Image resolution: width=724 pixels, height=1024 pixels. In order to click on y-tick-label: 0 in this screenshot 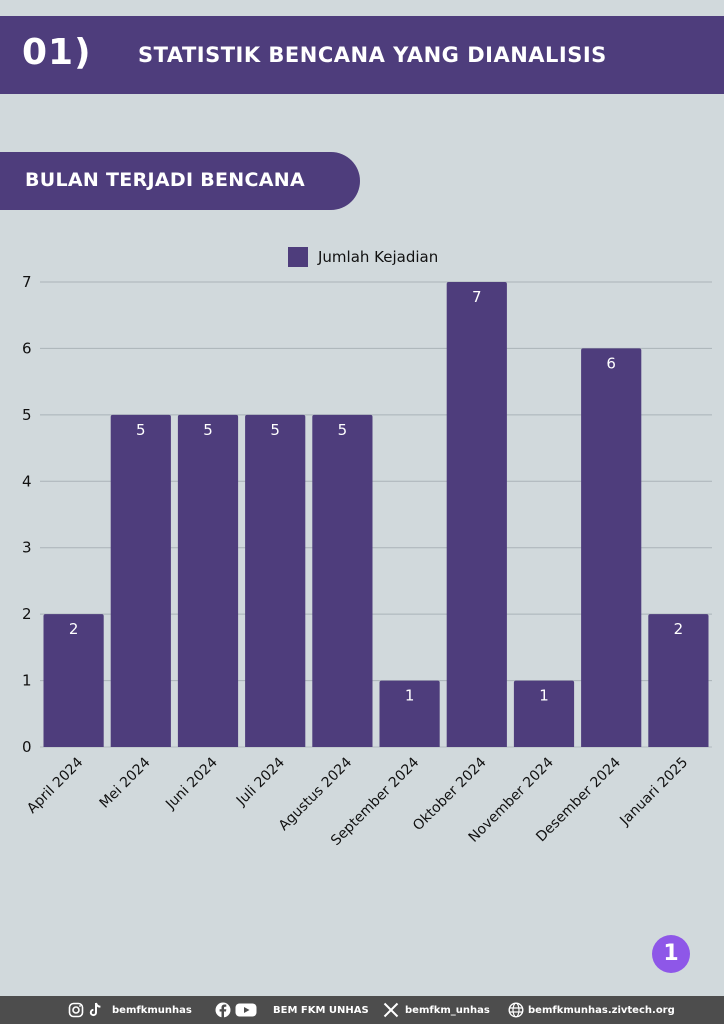, I will do `click(27, 747)`.